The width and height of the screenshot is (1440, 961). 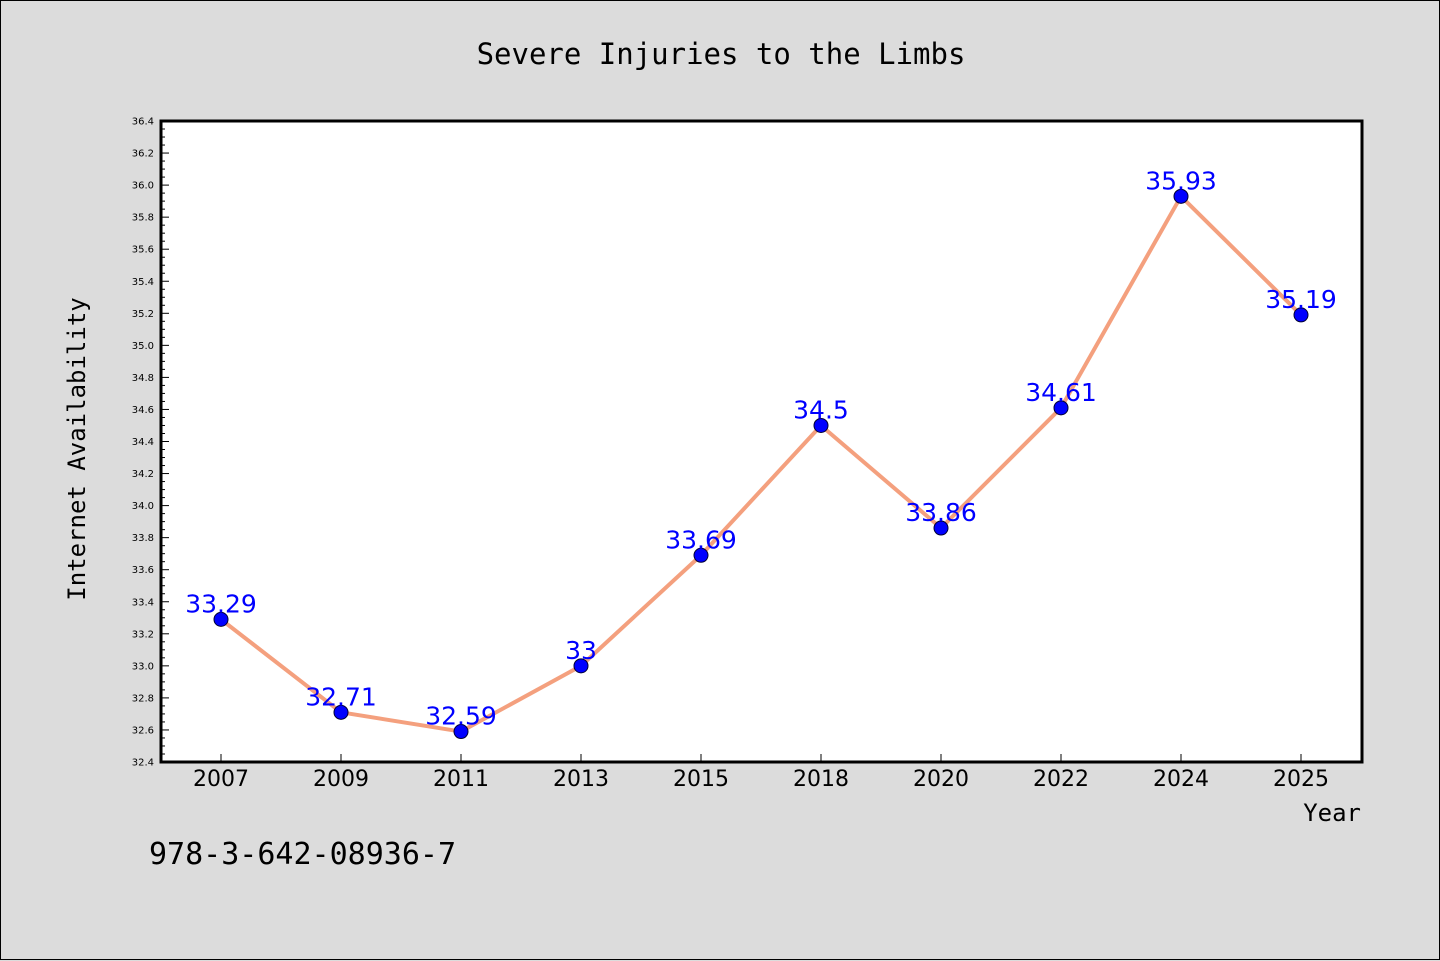 I want to click on y-tick-label: 34.4, so click(x=143, y=442).